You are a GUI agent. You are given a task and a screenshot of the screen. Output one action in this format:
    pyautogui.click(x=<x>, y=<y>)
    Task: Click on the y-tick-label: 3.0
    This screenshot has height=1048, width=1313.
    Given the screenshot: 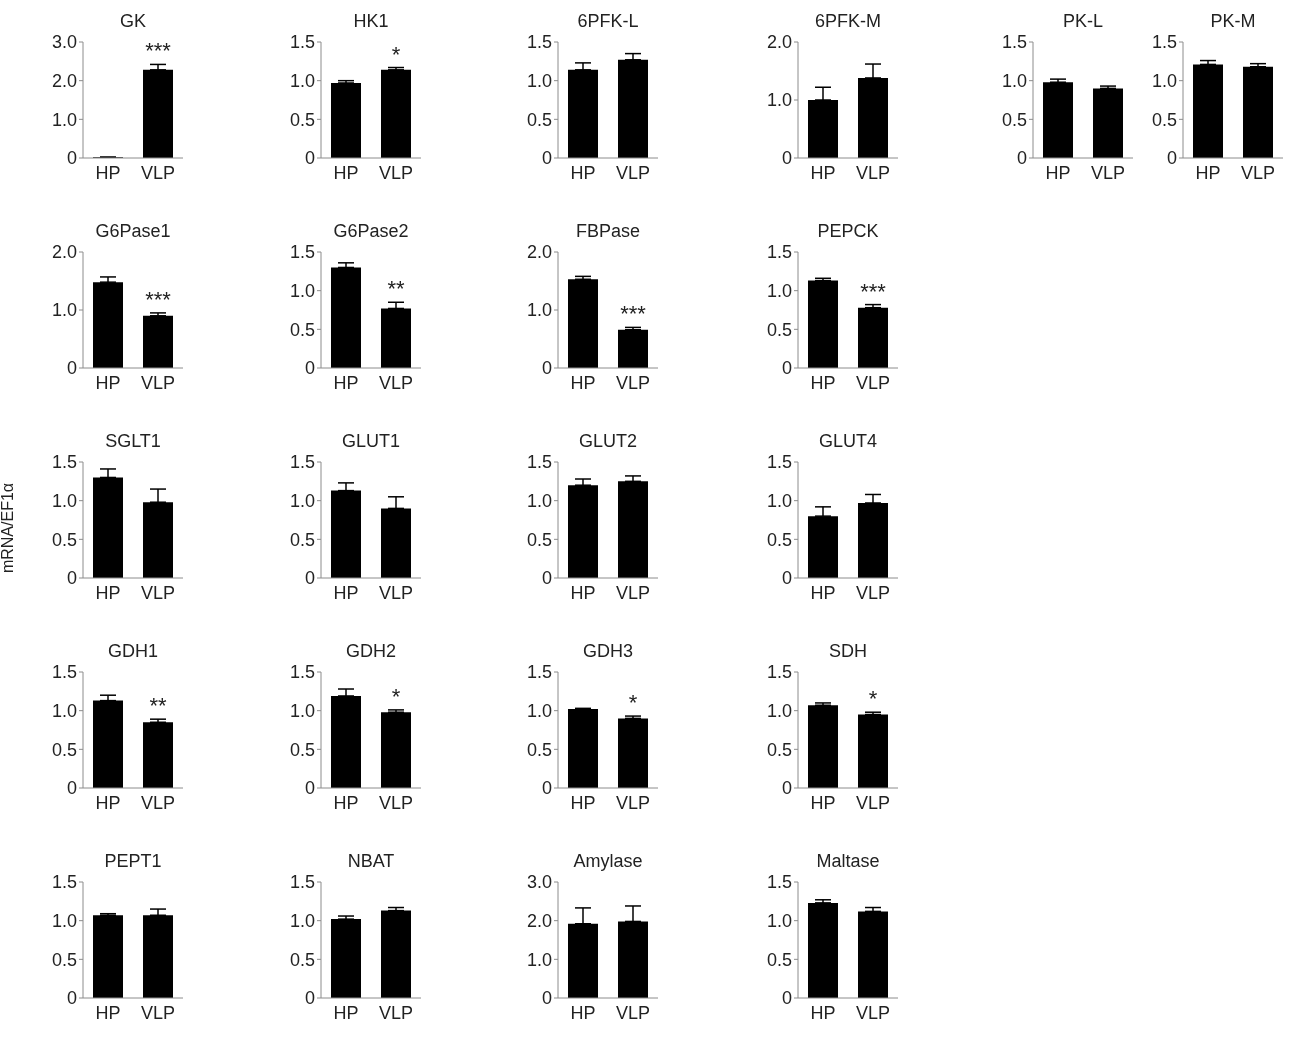 What is the action you would take?
    pyautogui.click(x=64, y=42)
    